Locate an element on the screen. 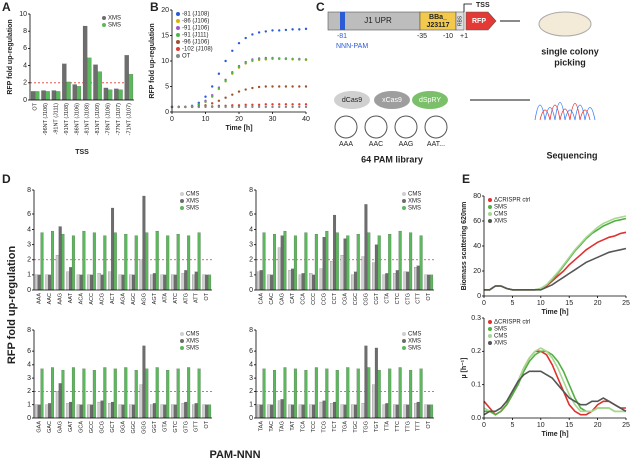 This screenshot has height=462, width=642. library-item: AAA is located at coordinates (346, 144).